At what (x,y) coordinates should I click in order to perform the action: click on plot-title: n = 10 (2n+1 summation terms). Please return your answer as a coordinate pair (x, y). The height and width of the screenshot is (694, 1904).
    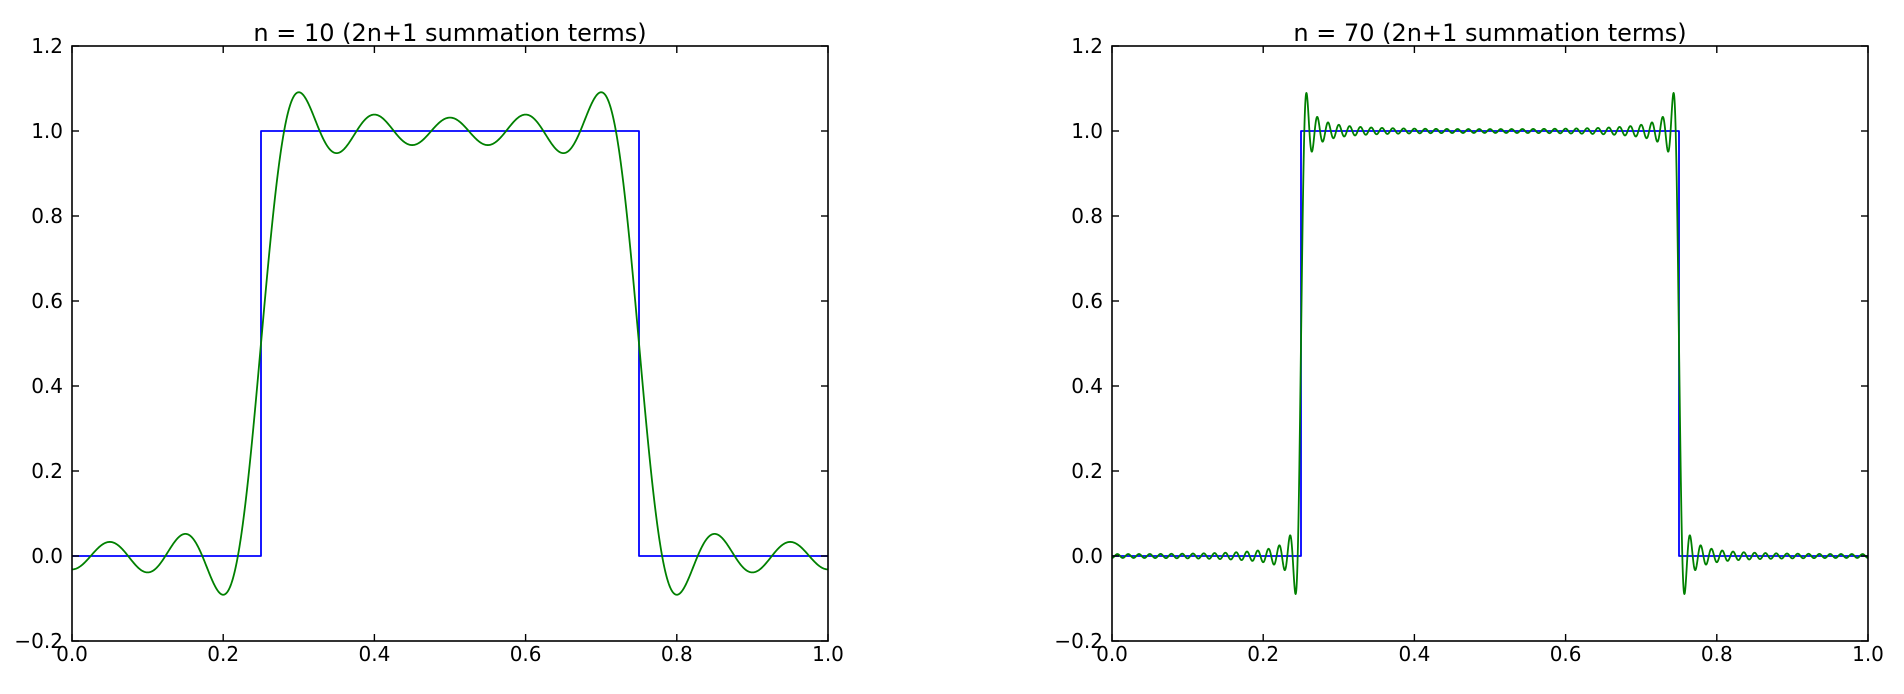
    Looking at the image, I should click on (449, 33).